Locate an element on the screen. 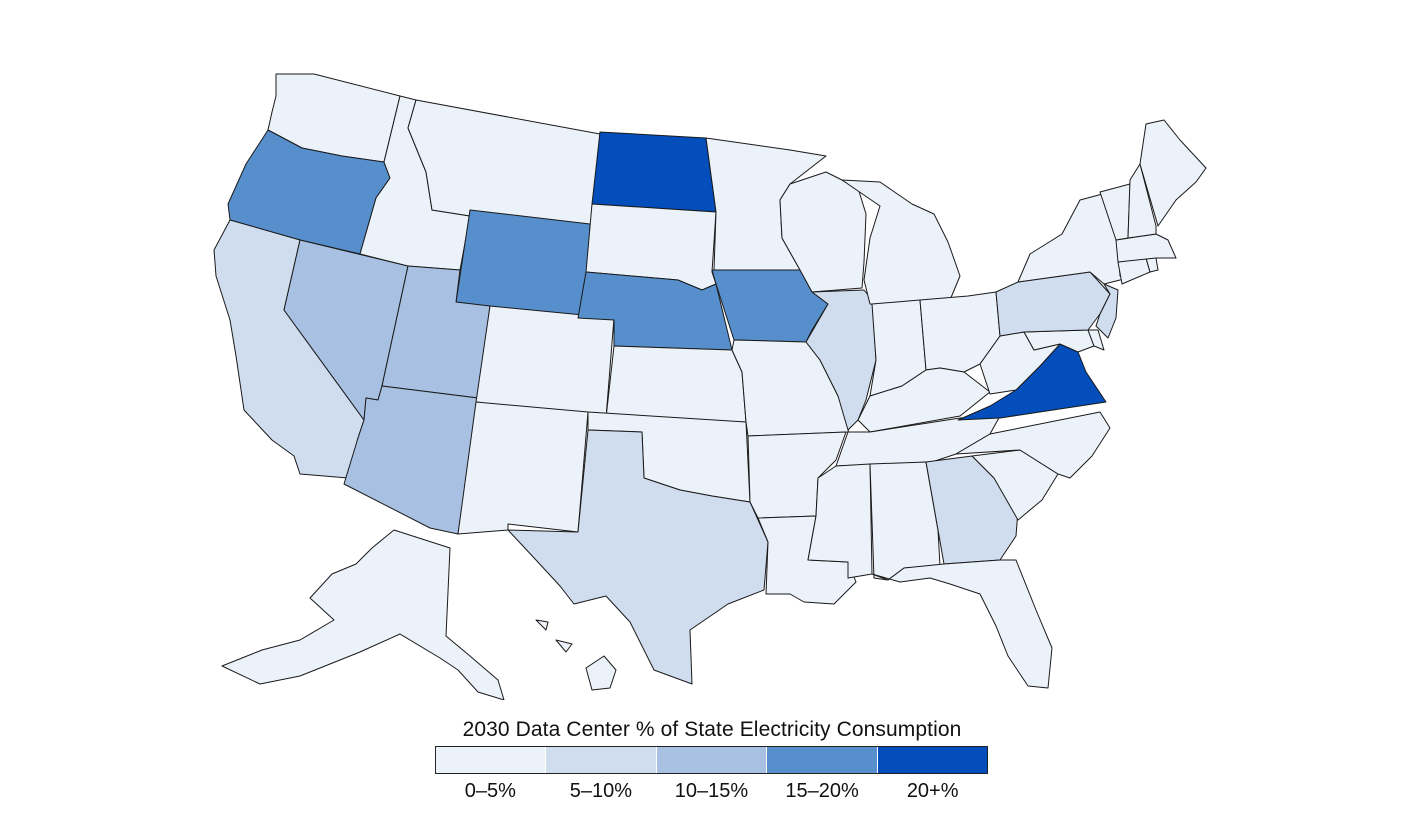 The width and height of the screenshot is (1404, 814). legend-labels: 0–5% 5–10% 10–15% 15–20% 20+% is located at coordinates (711, 791).